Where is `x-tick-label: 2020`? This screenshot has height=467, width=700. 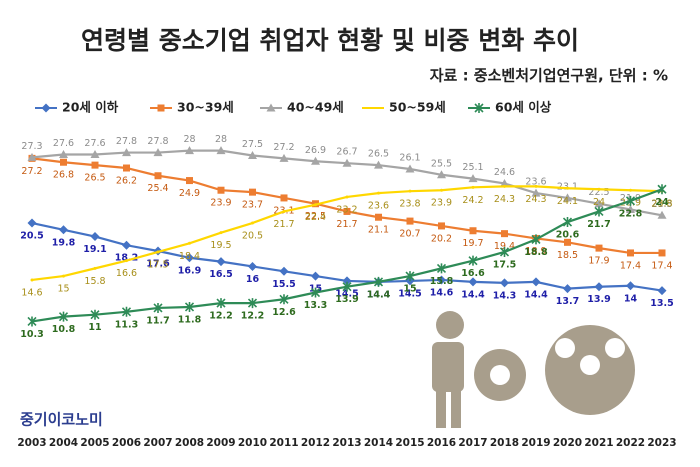
x-tick-label: 2020 is located at coordinates (567, 443).